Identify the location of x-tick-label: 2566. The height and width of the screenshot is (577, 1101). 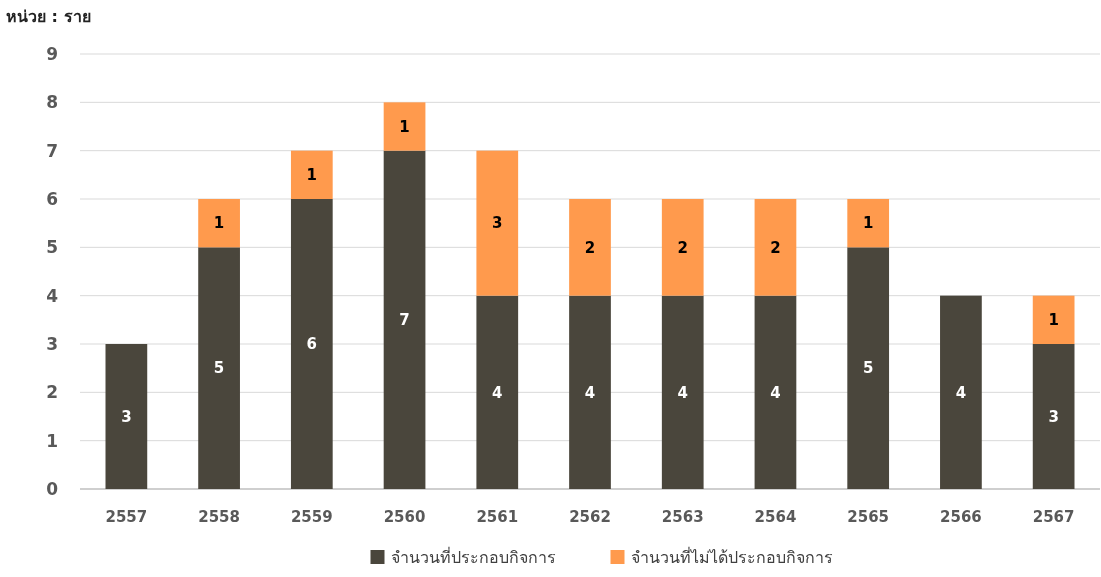
(961, 517).